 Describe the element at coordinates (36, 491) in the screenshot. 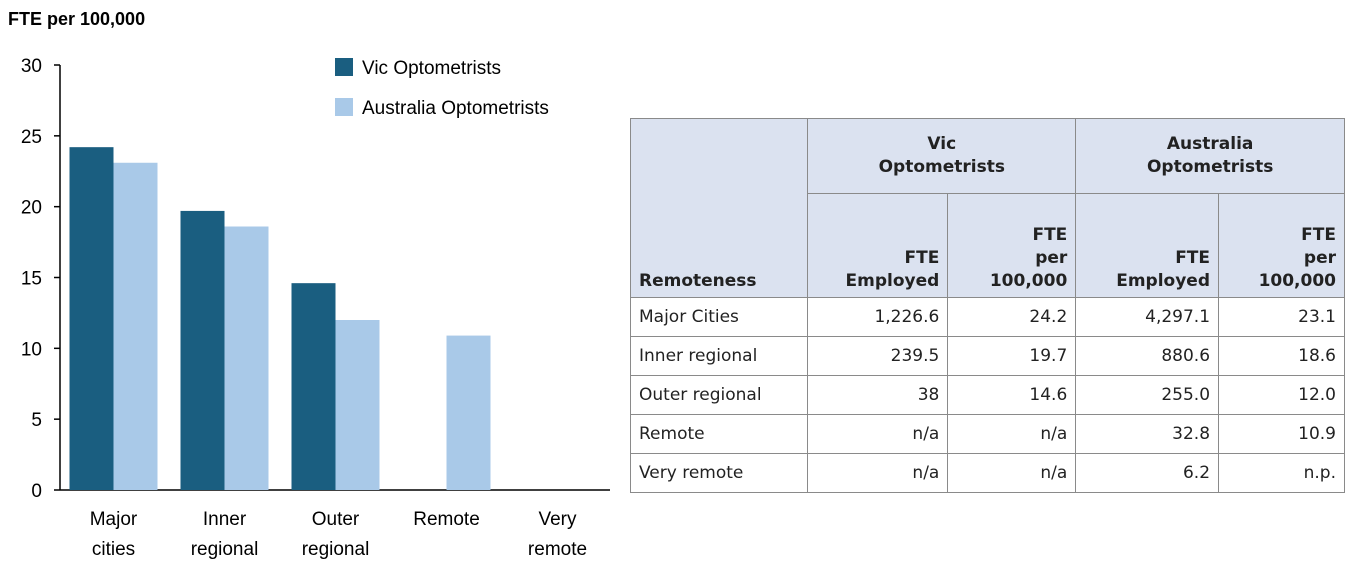

I see `y-tick-label: 0` at that location.